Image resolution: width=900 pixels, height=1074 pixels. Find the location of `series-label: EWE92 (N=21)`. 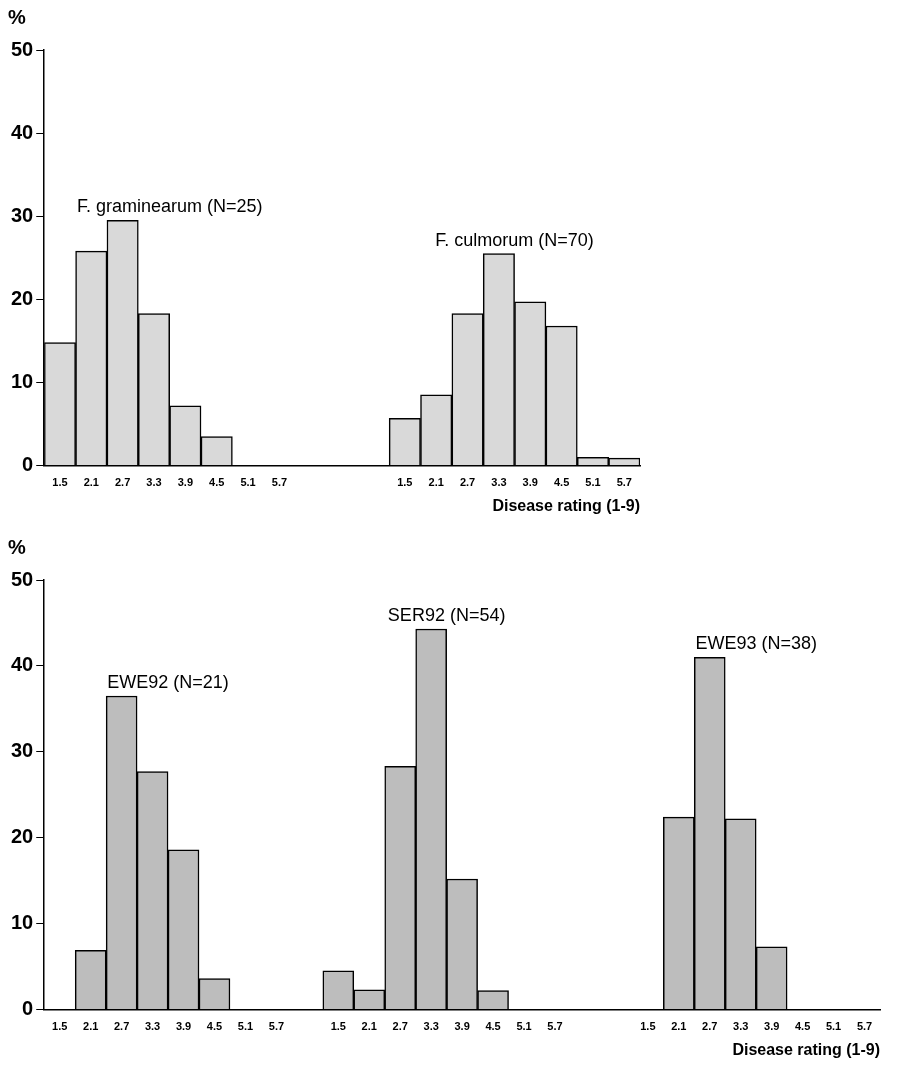

series-label: EWE92 (N=21) is located at coordinates (168, 681).